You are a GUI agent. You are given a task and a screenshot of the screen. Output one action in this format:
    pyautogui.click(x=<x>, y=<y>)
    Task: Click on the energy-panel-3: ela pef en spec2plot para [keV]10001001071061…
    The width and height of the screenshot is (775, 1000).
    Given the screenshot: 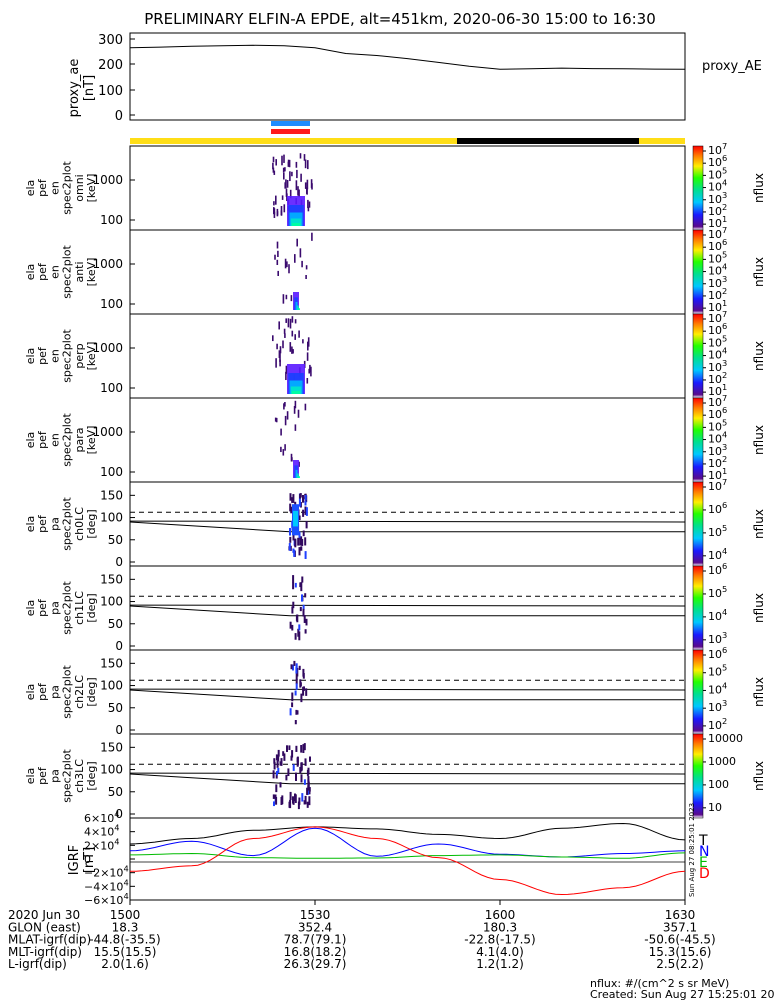 What is the action you would take?
    pyautogui.click(x=395, y=438)
    